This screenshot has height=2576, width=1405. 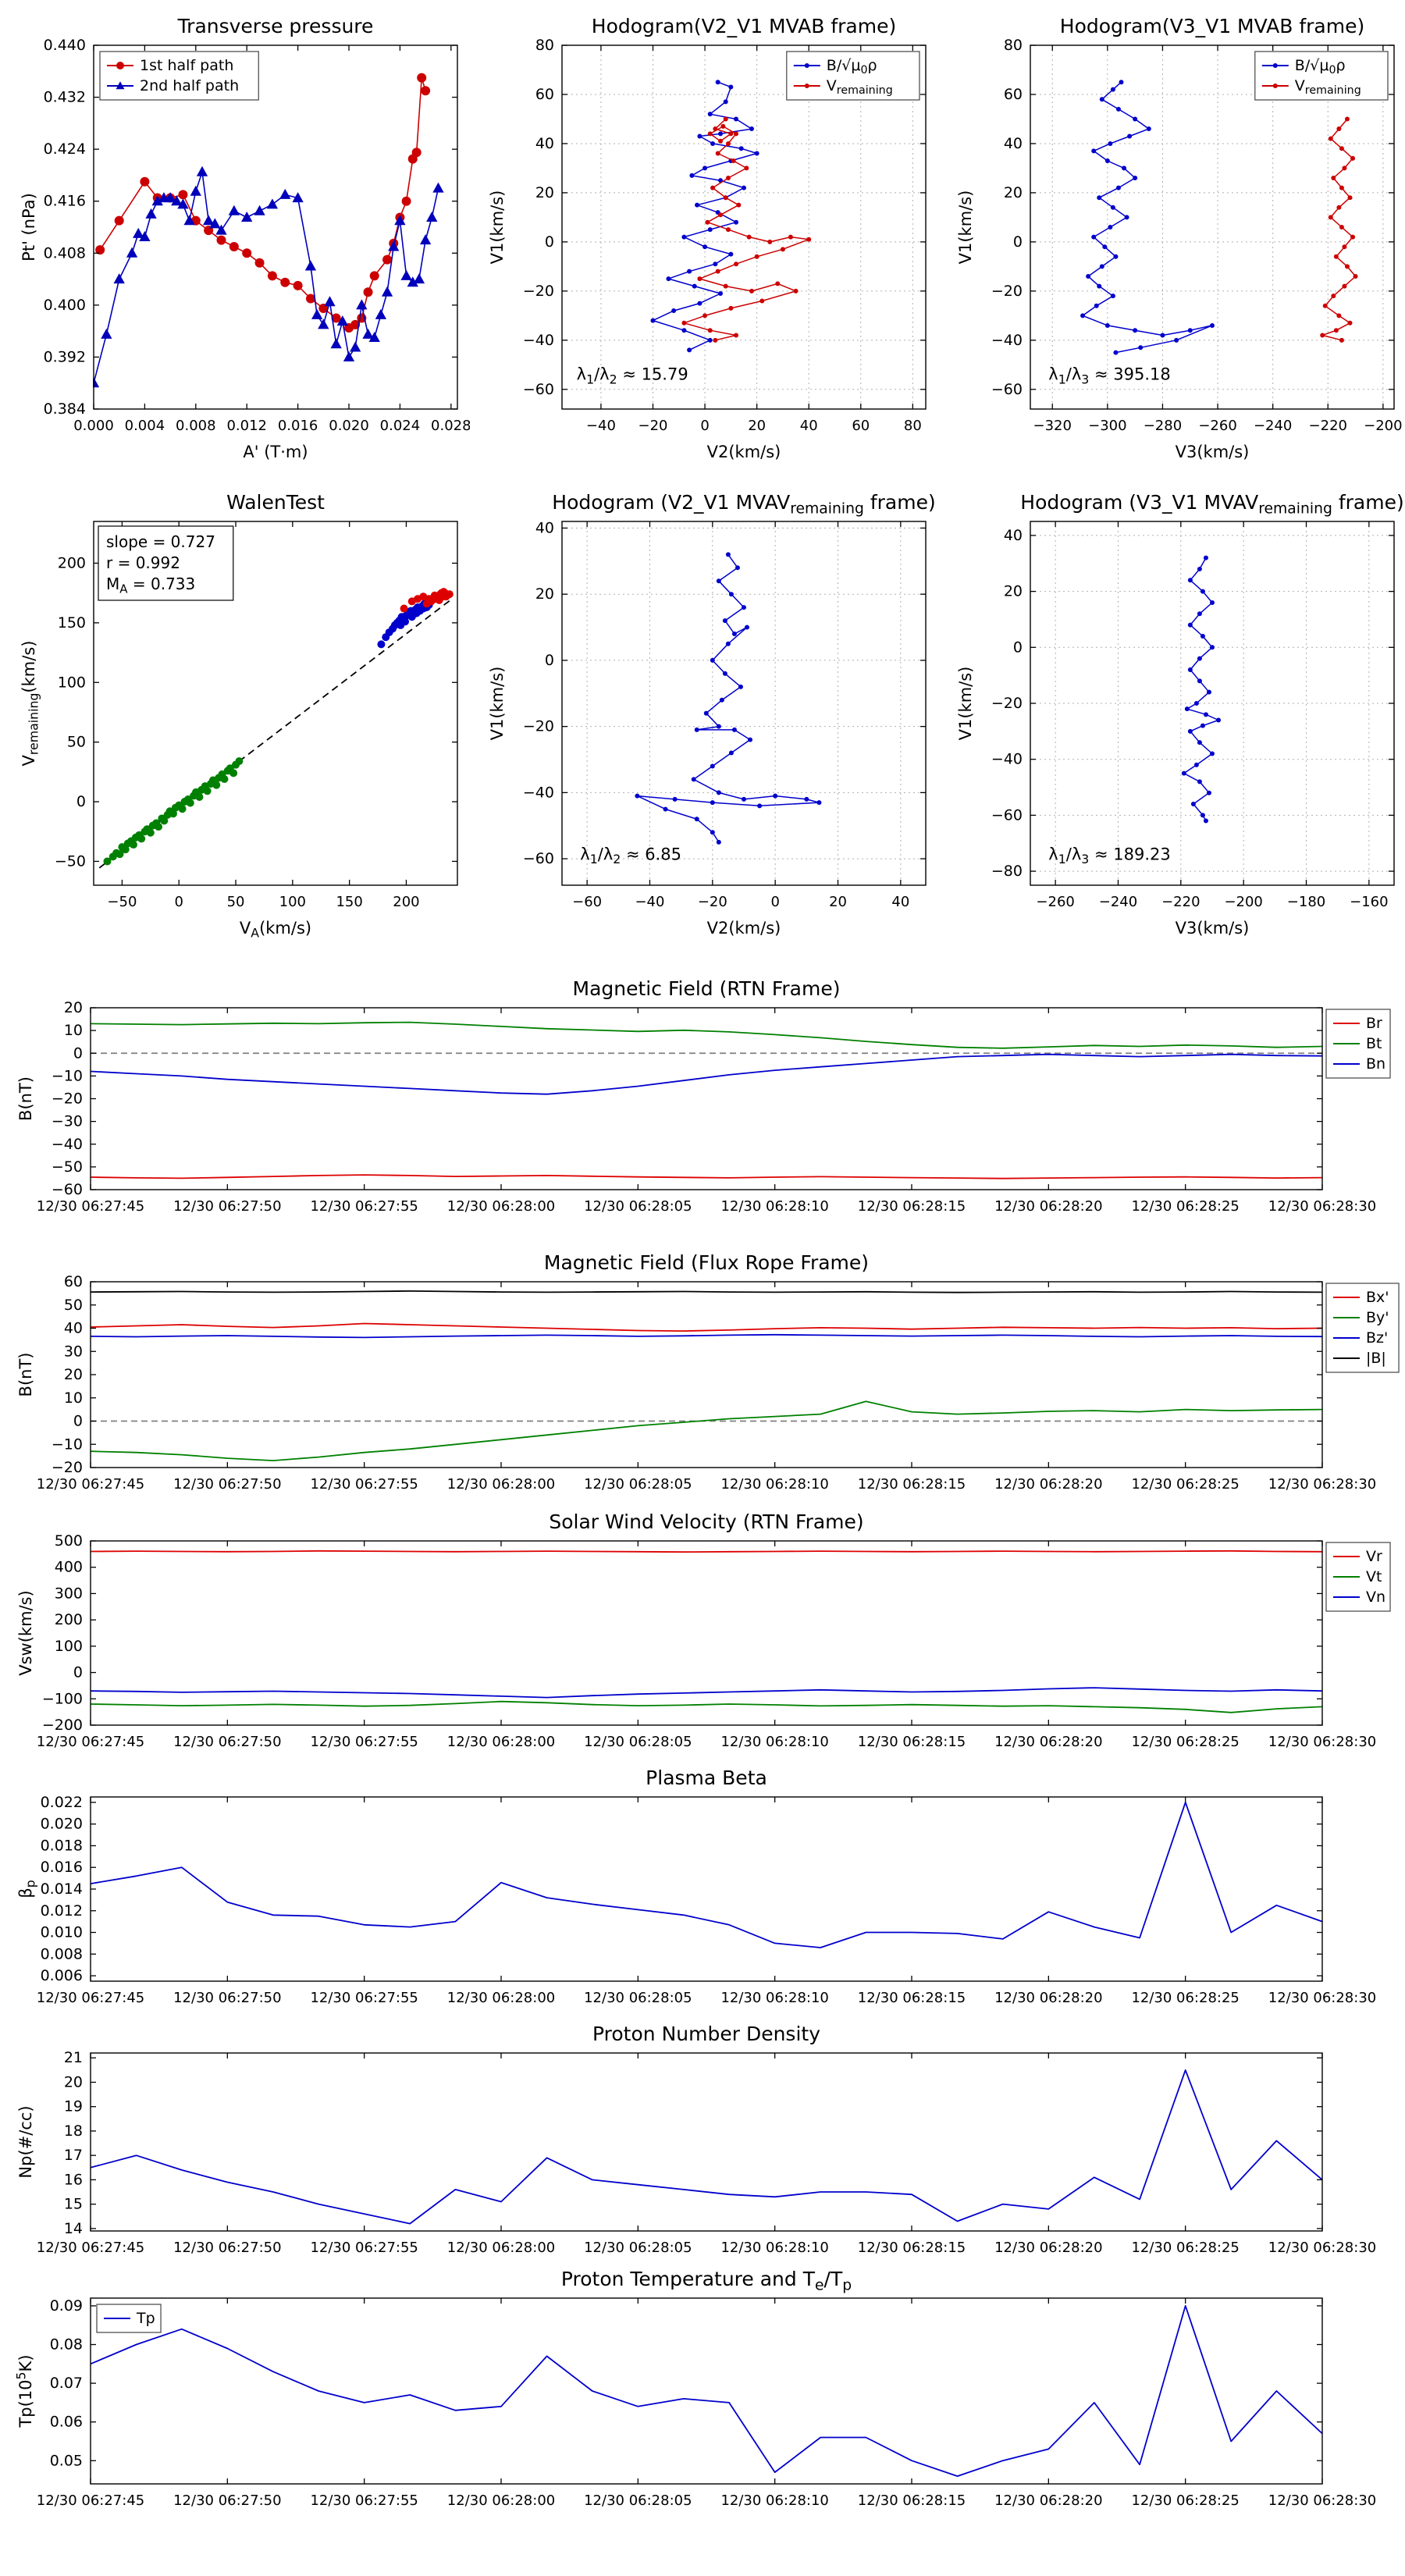 I want to click on y-tick-label: 100, so click(x=69, y=1646).